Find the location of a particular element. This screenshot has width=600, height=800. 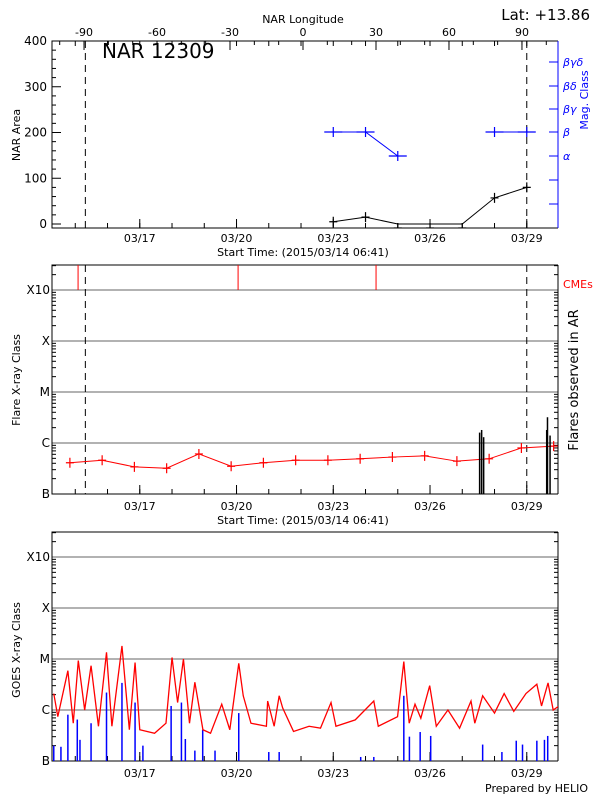

panel3-data is located at coordinates (305, 703).